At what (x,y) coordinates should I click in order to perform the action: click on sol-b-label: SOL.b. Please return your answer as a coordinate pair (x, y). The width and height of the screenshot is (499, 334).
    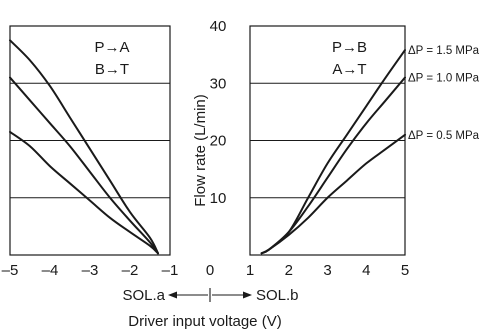
    Looking at the image, I should click on (277, 295).